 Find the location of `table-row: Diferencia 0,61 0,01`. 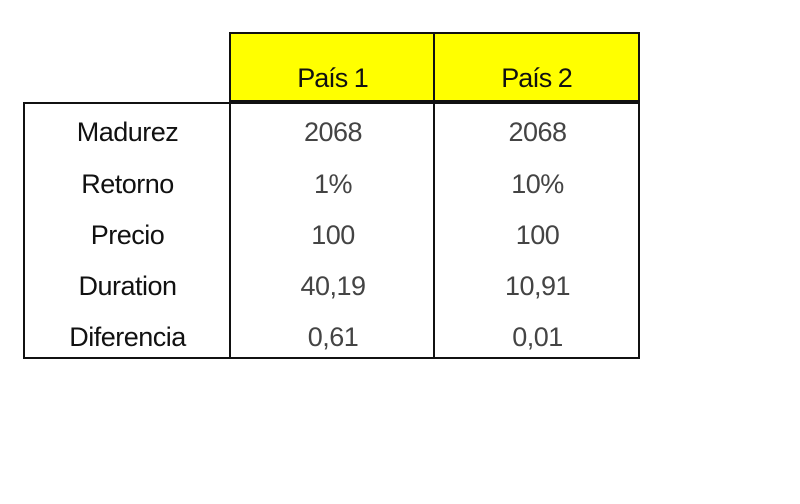

table-row: Diferencia 0,61 0,01 is located at coordinates (331, 337).